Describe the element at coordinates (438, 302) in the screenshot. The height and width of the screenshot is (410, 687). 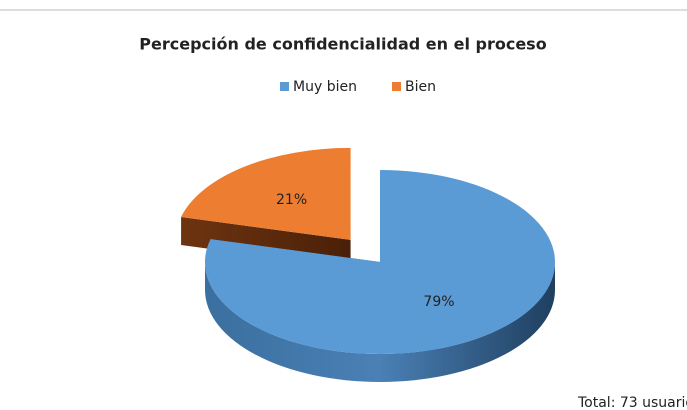
I see `data-label: 79%` at that location.